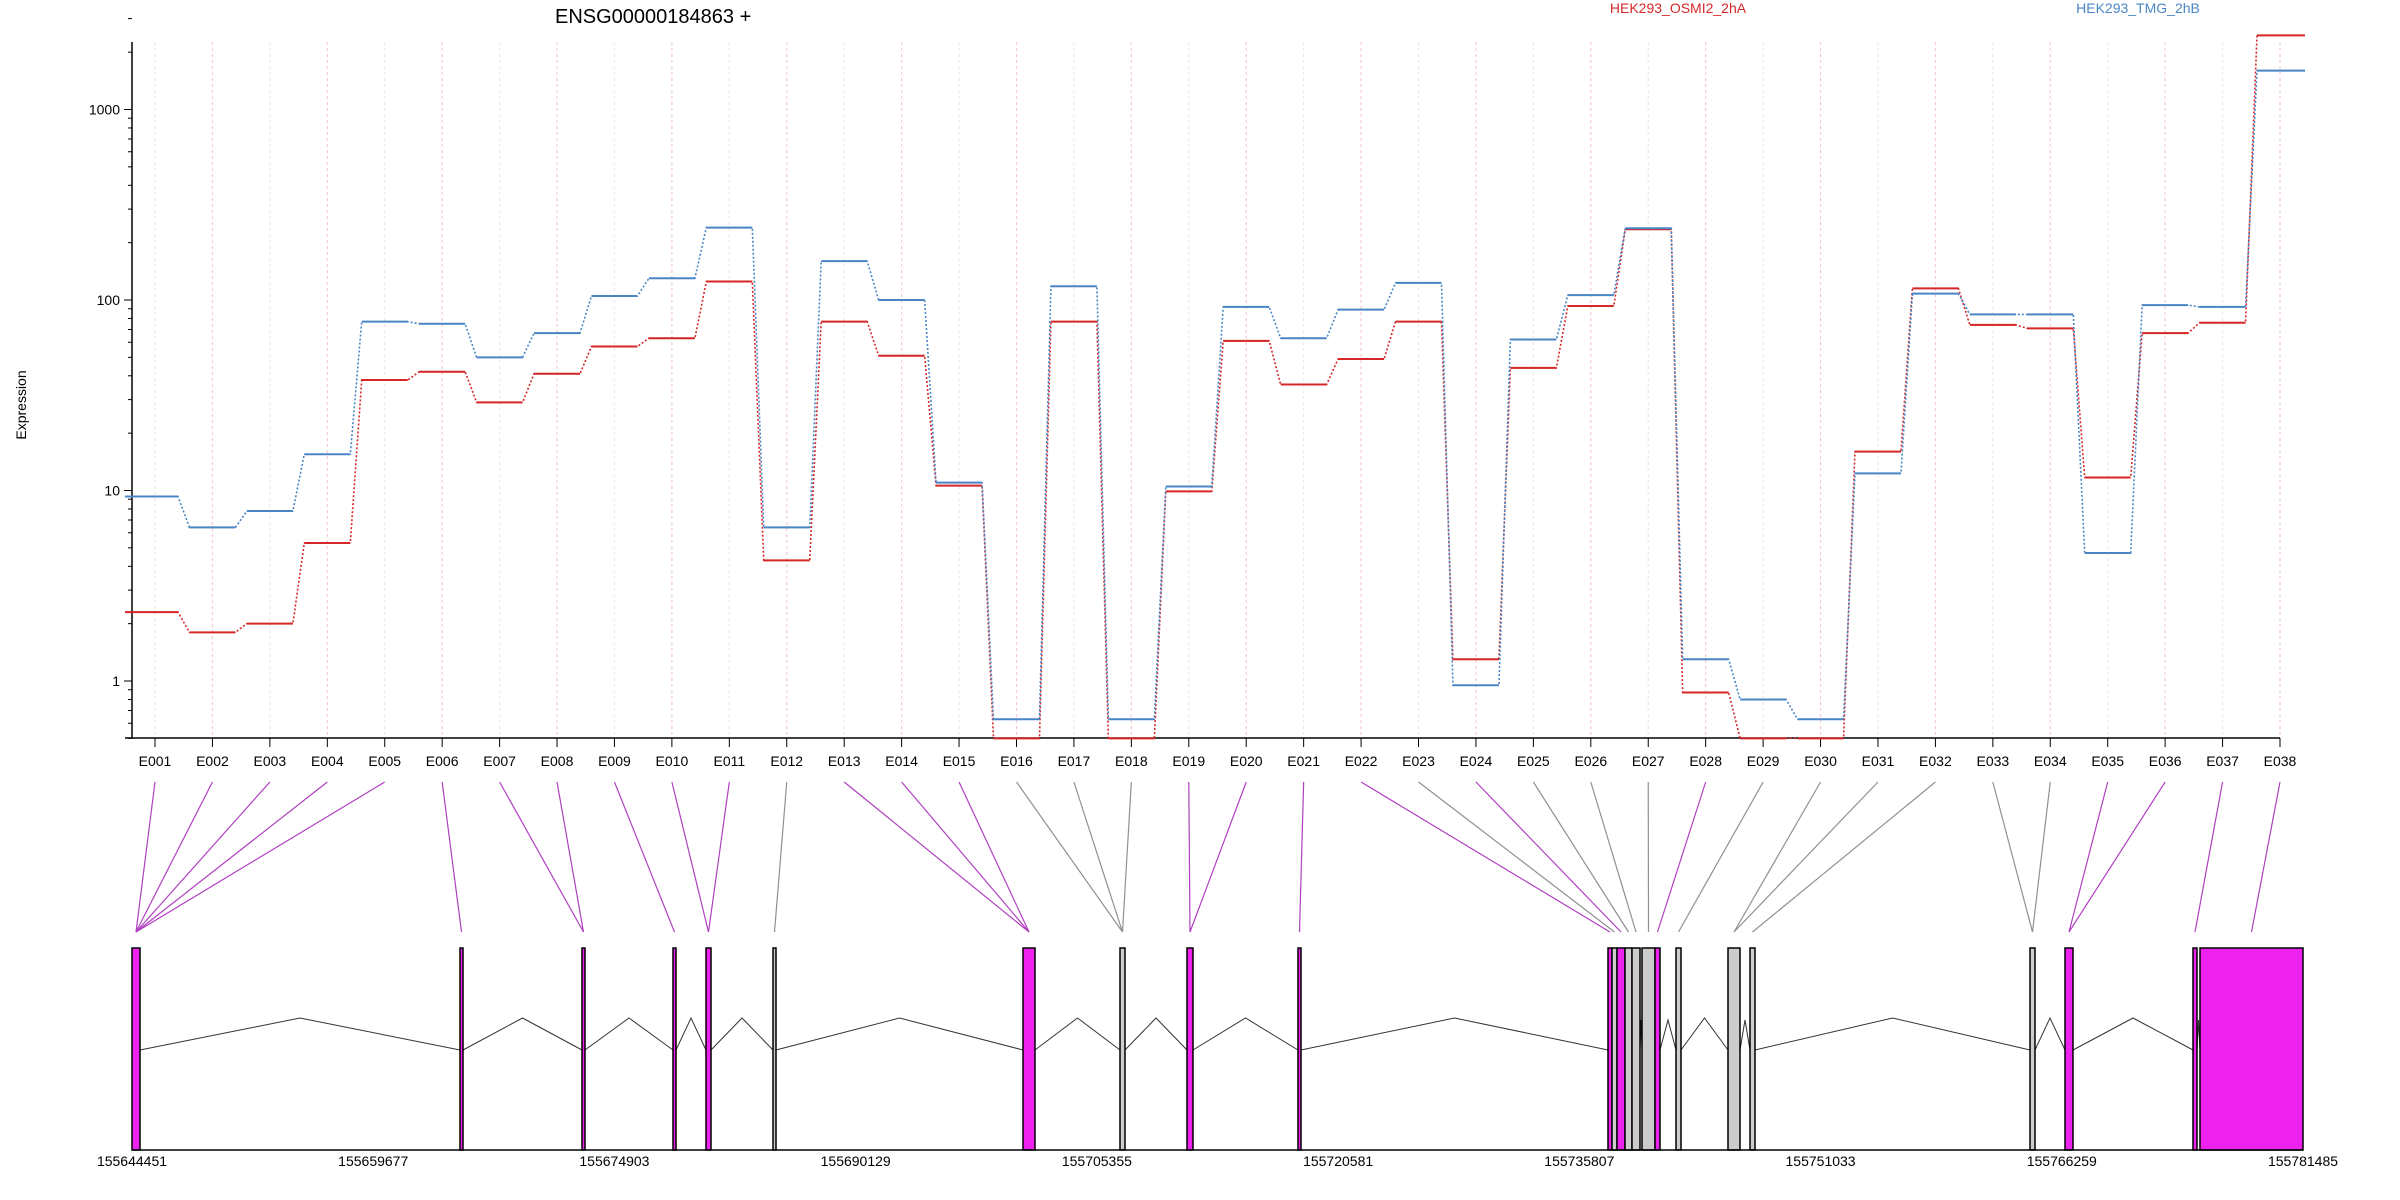  I want to click on x-tick-label: E018, so click(1131, 761).